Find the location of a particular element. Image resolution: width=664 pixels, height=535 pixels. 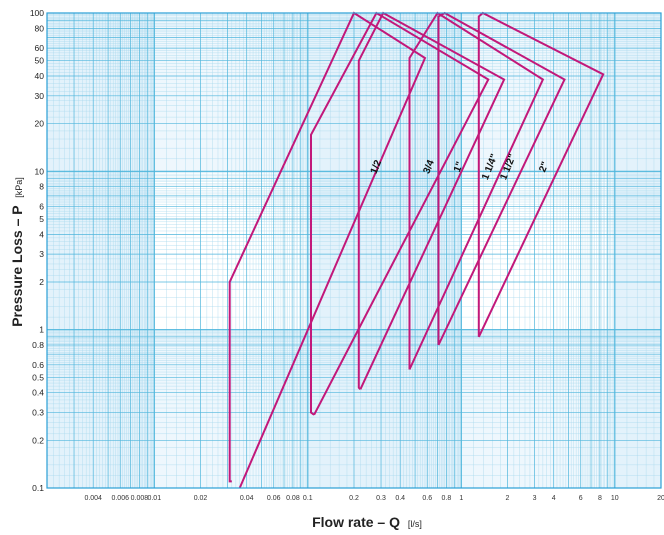

y-tick-label: 30 is located at coordinates (40, 96).